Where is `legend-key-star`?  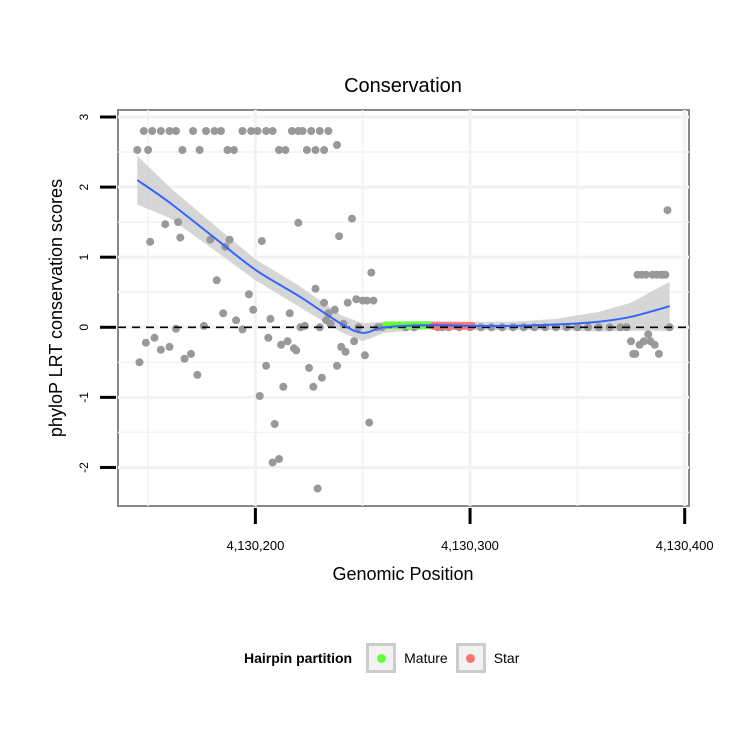 legend-key-star is located at coordinates (470, 658).